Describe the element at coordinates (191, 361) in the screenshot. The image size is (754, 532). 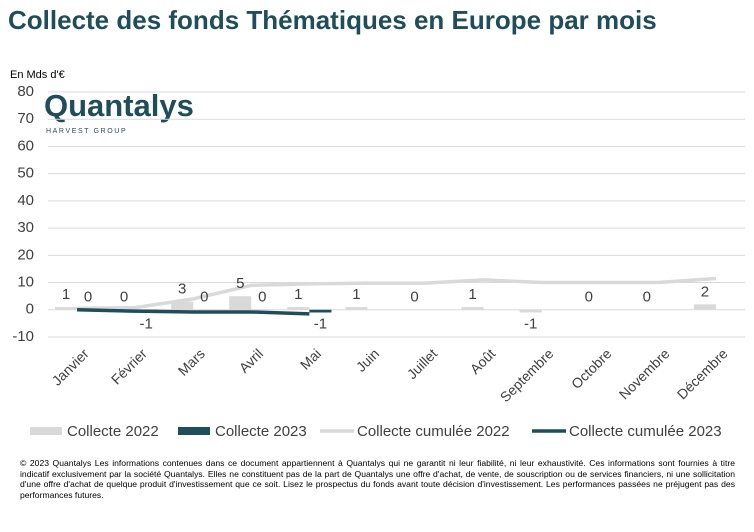
I see `x-tick-label: Mars` at that location.